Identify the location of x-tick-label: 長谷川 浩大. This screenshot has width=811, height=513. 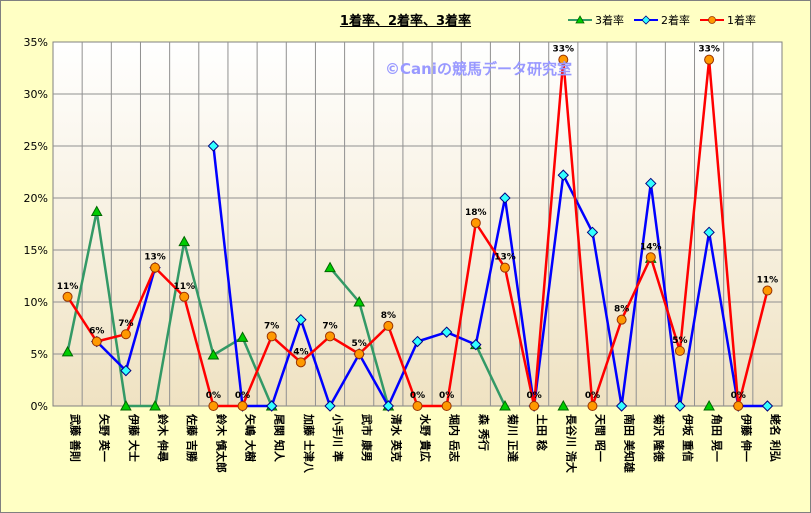
(571, 443).